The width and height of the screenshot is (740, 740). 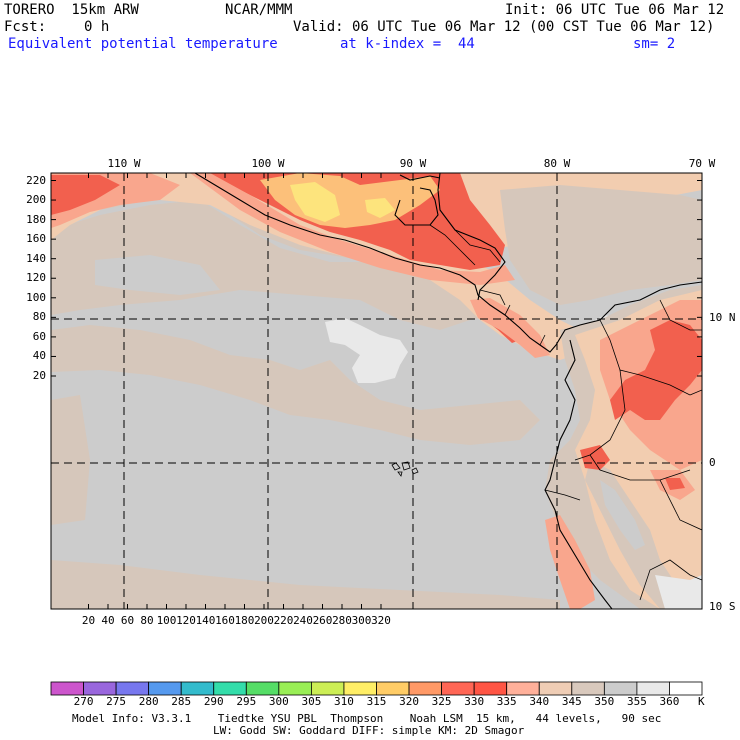 What do you see at coordinates (36, 180) in the screenshot?
I see `grid-y-label: 220` at bounding box center [36, 180].